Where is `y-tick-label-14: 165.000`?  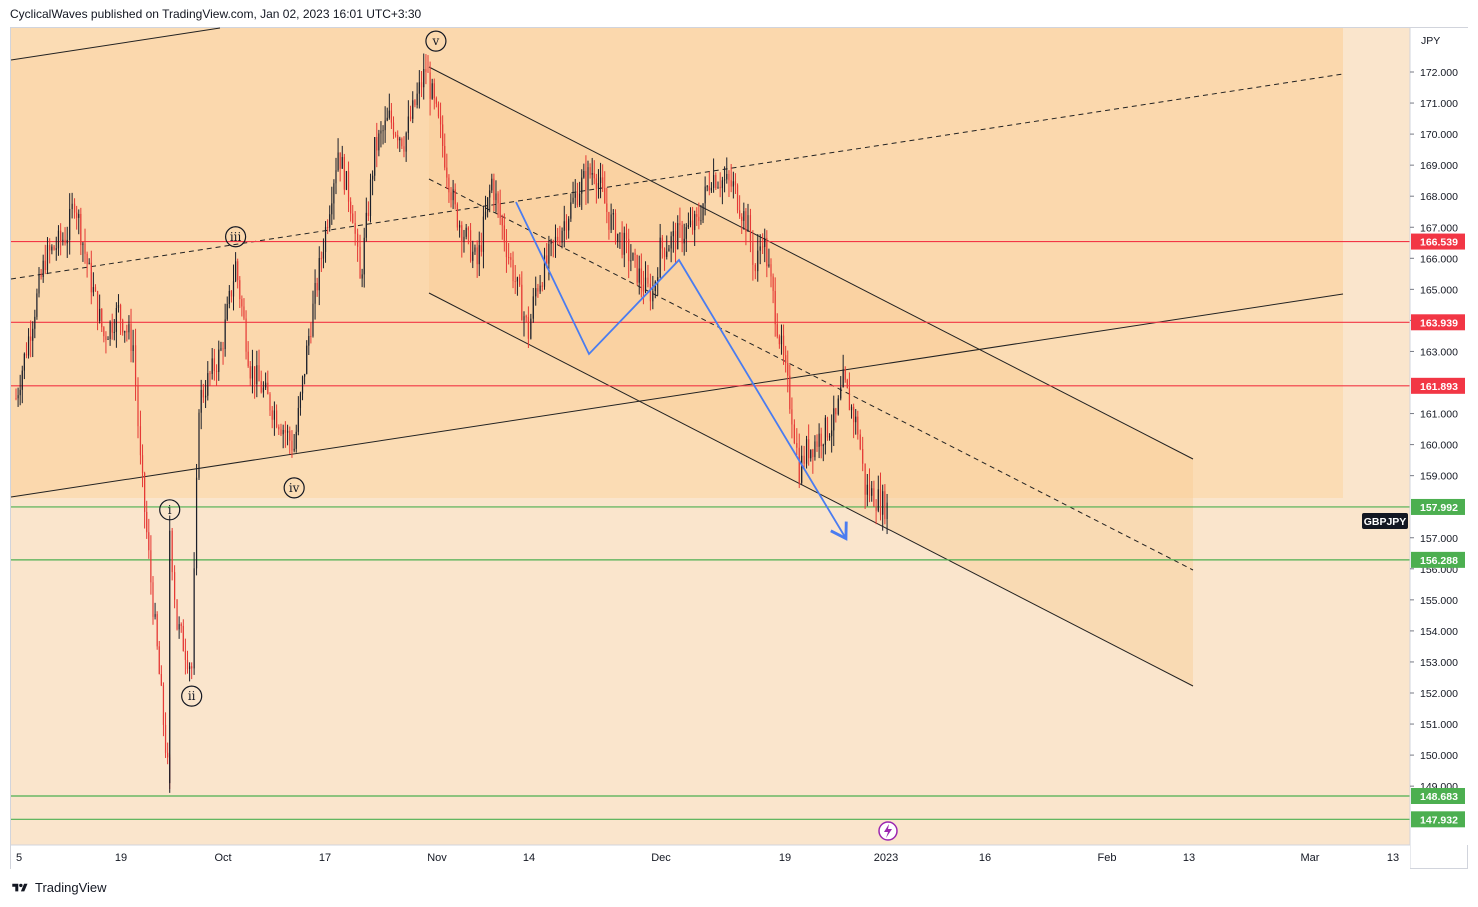
y-tick-label-14: 165.000 is located at coordinates (1439, 290).